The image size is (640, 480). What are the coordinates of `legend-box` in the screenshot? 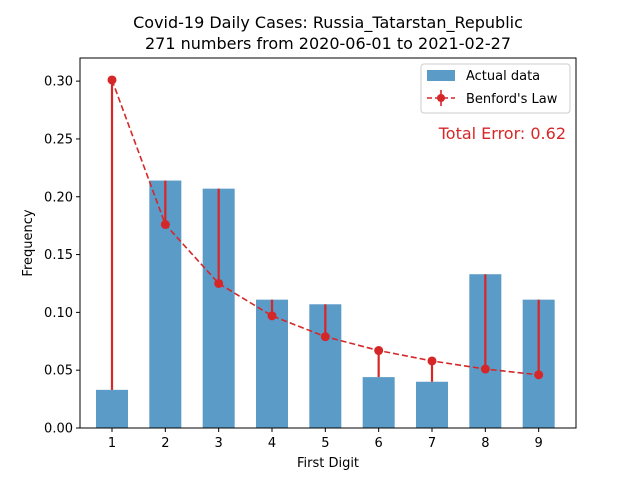 It's located at (495, 88).